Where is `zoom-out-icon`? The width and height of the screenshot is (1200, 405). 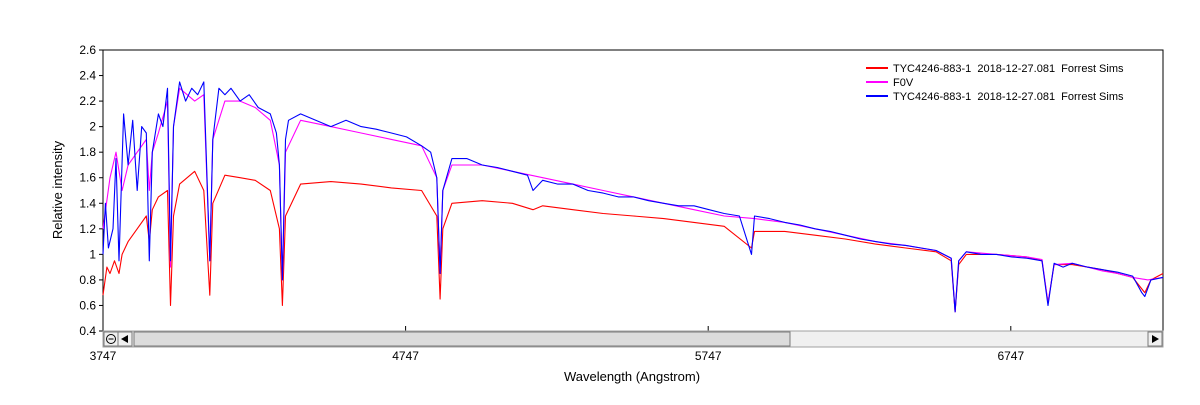 zoom-out-icon is located at coordinates (111, 339).